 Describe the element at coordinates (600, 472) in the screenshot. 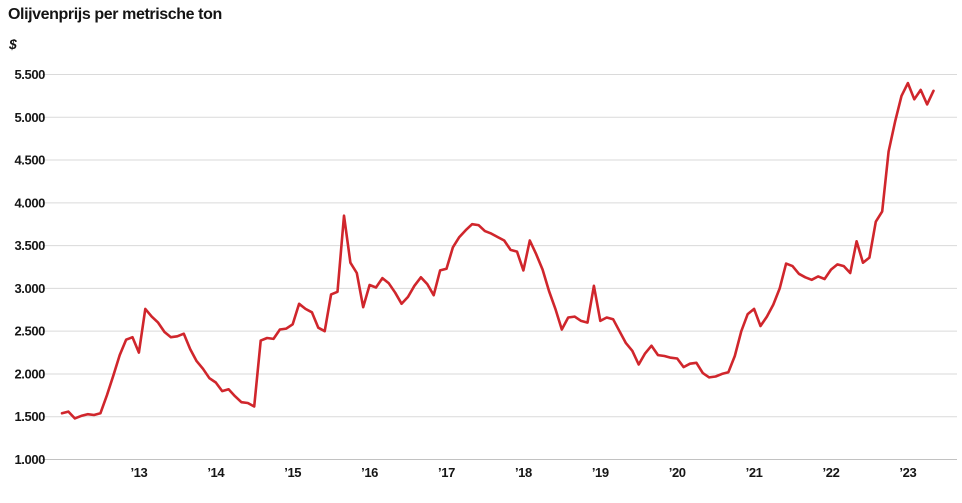

I see `x-tick-label: ’19` at that location.